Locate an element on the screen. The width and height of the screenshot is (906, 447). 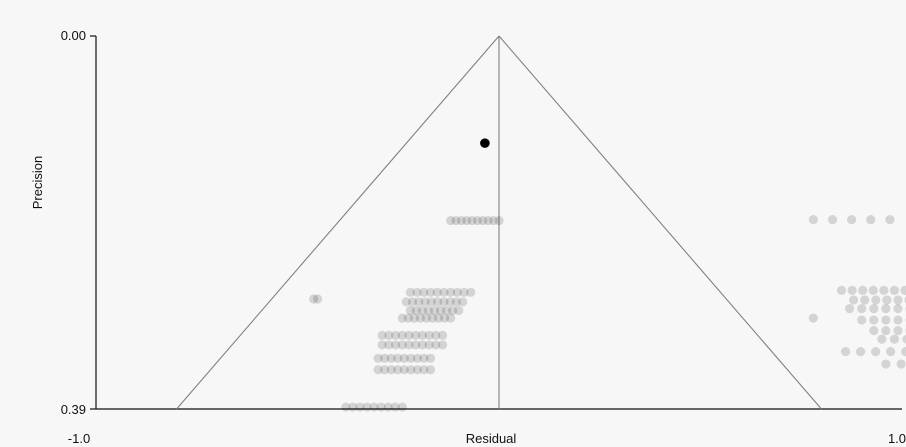
x-tick-label-left: -1.0 is located at coordinates (79, 438).